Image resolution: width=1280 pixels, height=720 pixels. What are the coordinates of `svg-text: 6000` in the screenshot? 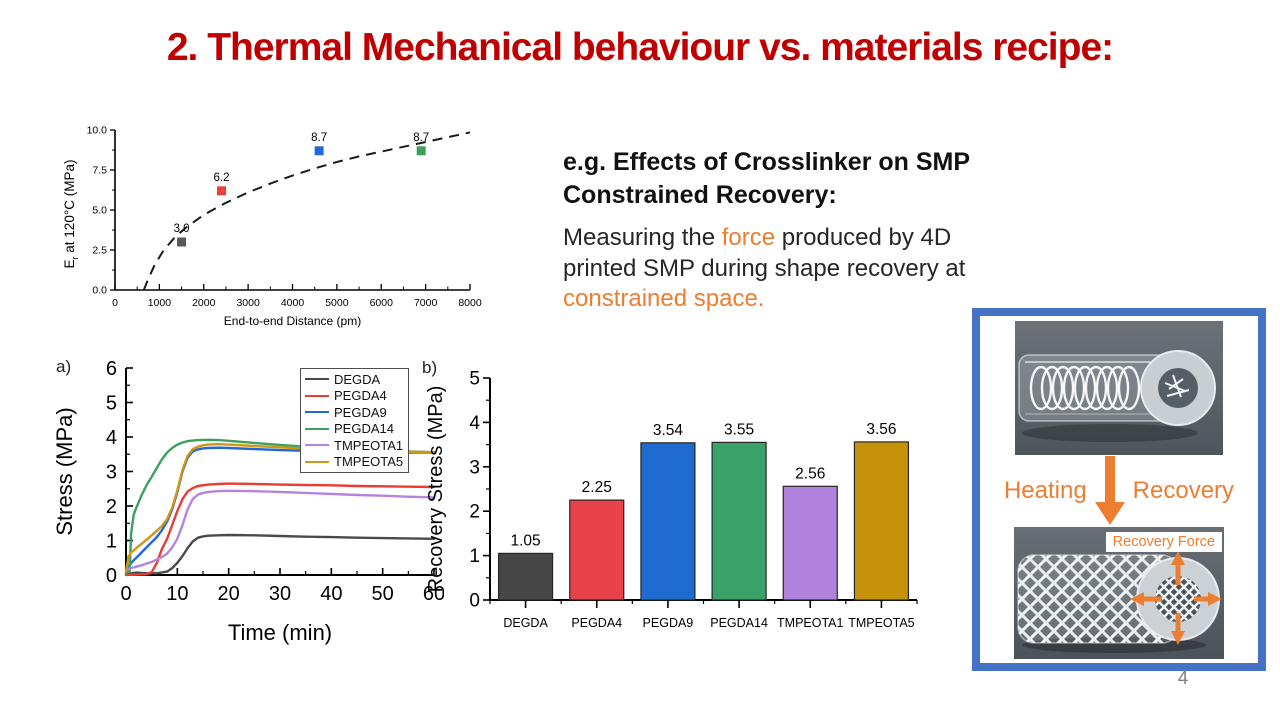 It's located at (382, 303).